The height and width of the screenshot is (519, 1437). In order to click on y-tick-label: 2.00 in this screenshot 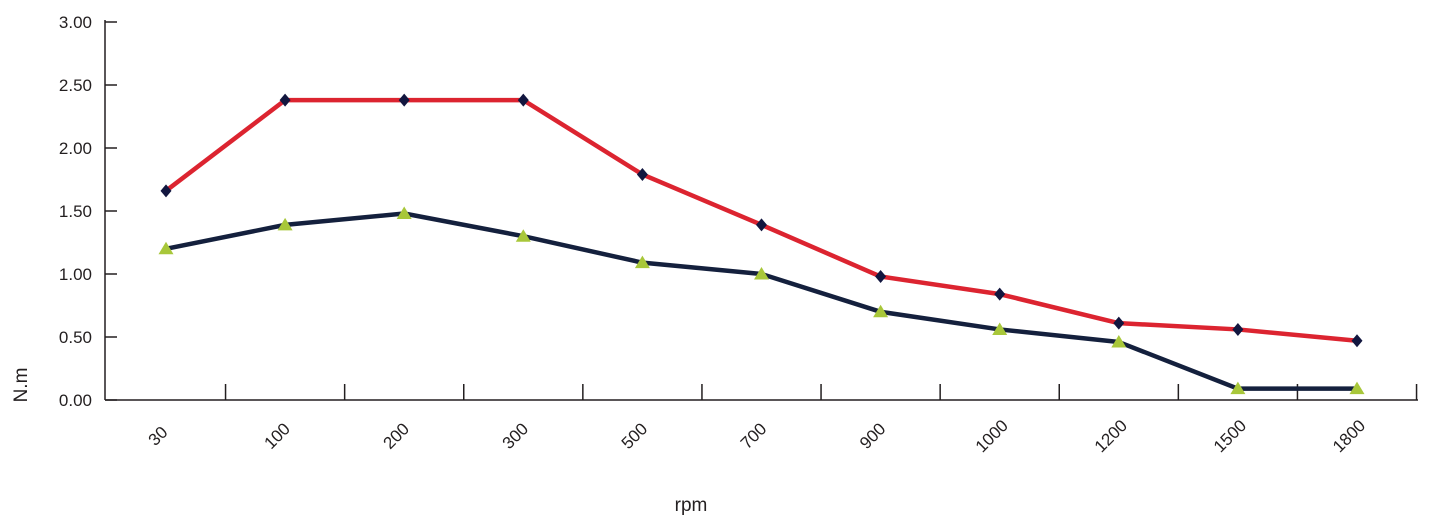, I will do `click(75, 148)`.